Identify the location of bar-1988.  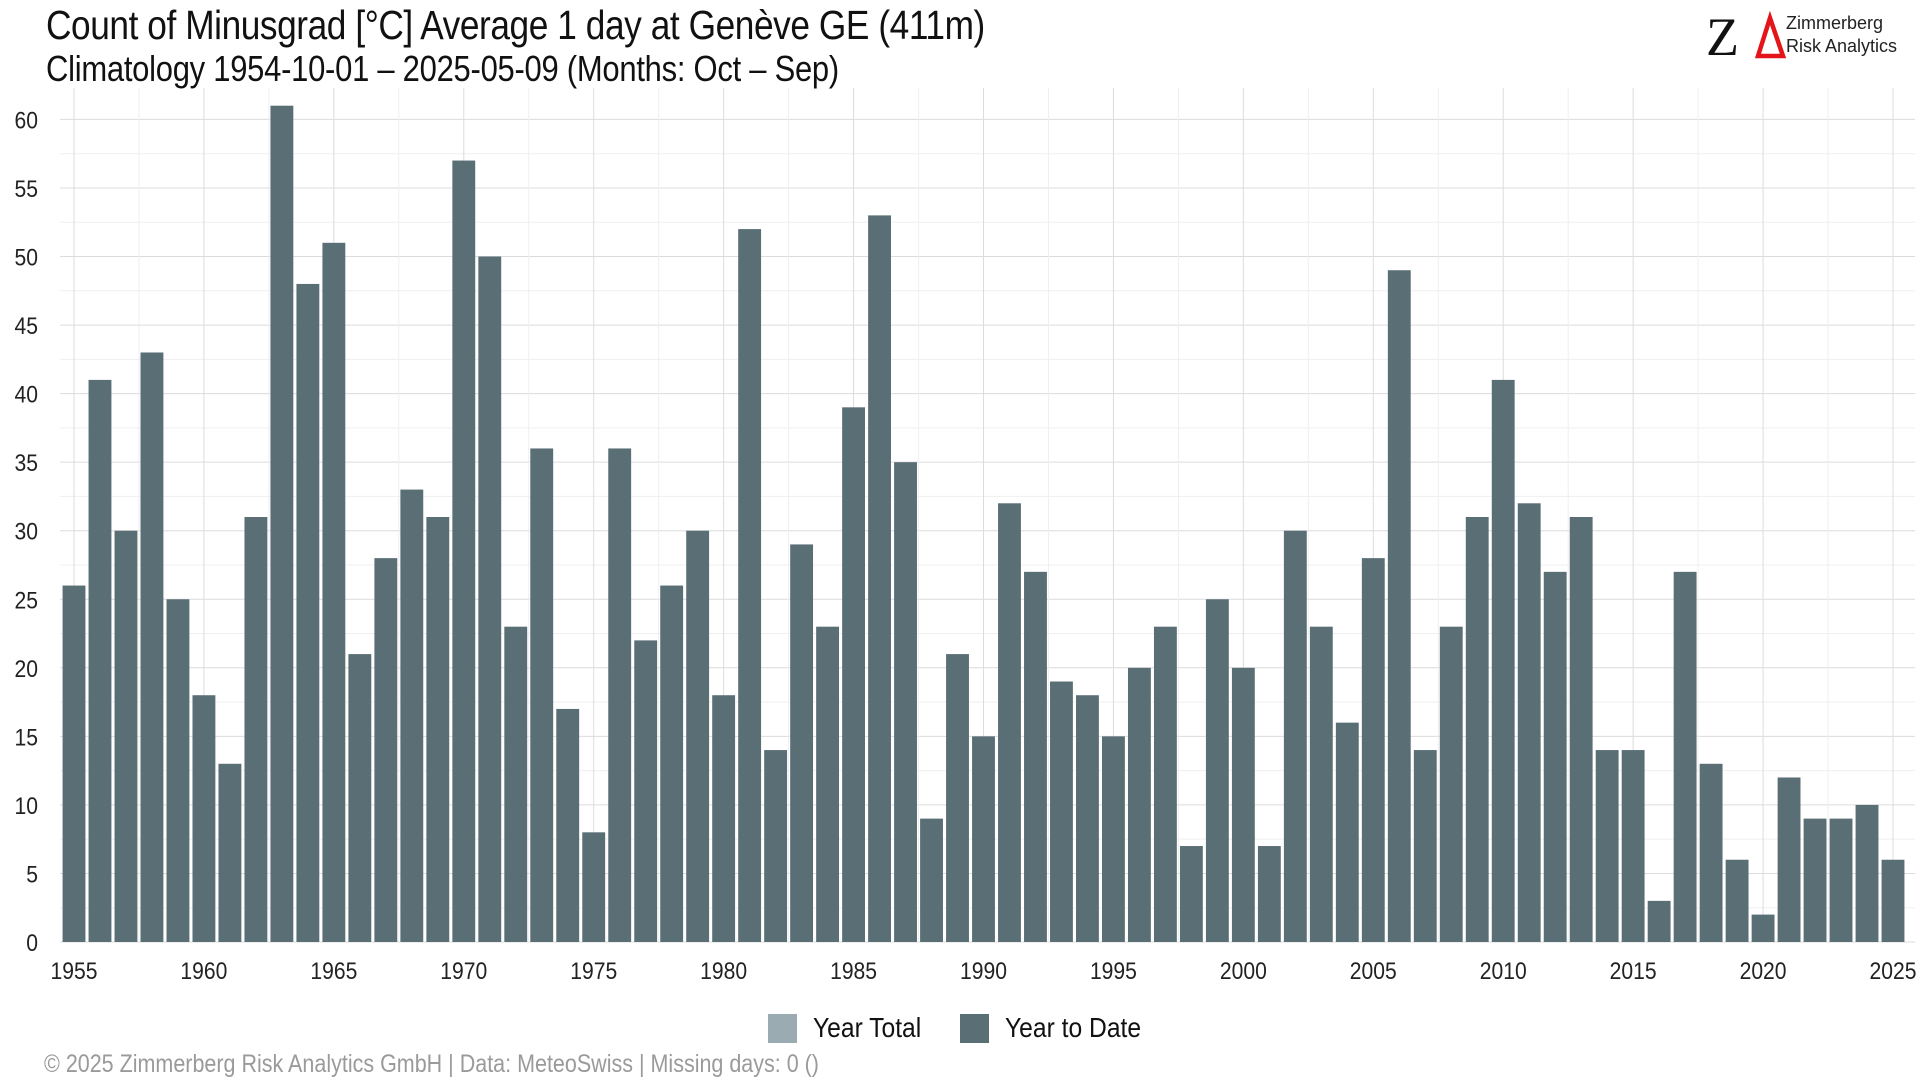
(931, 880).